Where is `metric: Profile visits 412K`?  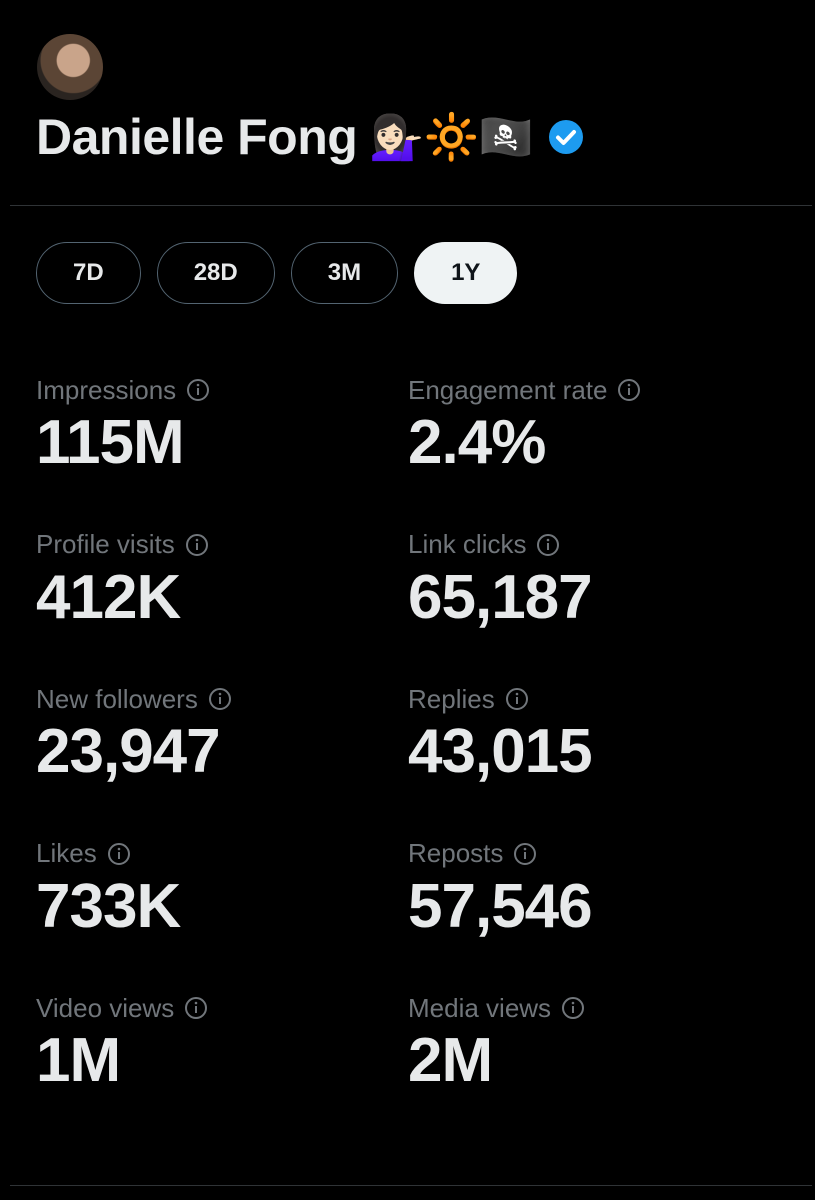 metric: Profile visits 412K is located at coordinates (222, 604).